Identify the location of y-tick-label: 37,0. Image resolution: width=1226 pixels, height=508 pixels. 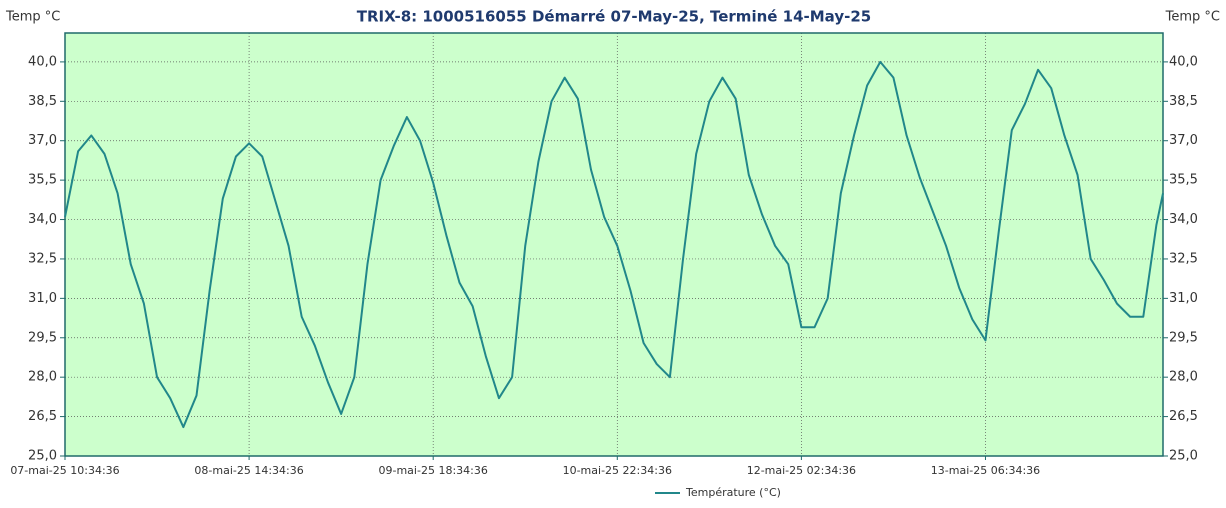
(42, 140).